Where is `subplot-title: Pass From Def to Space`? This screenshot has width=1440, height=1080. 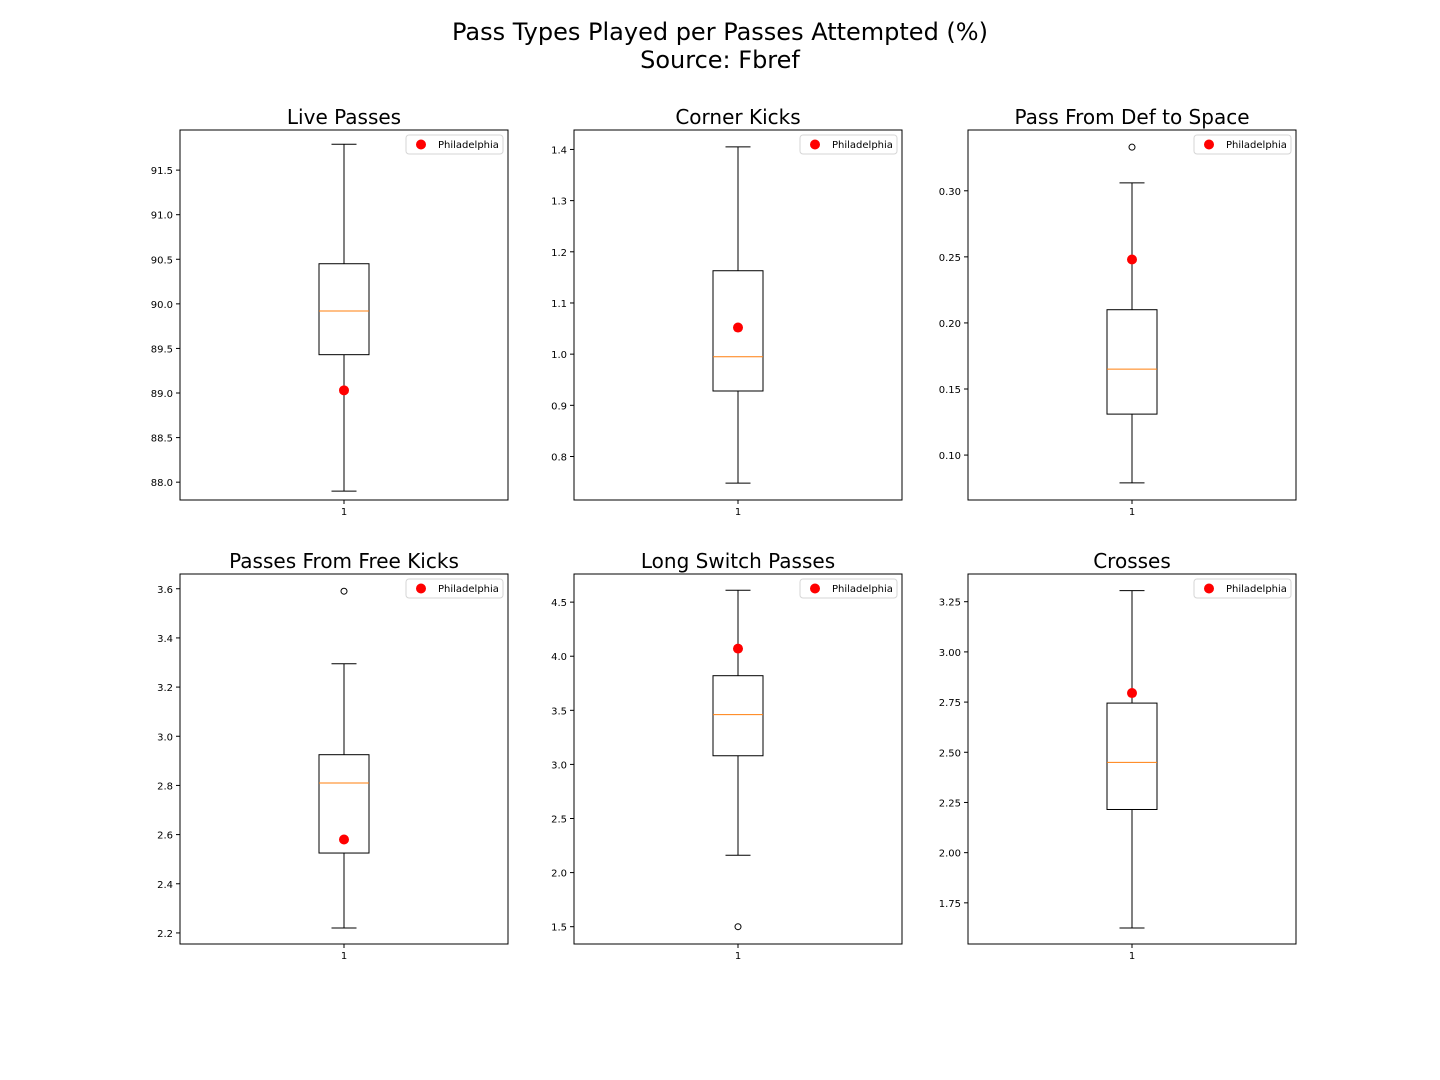 subplot-title: Pass From Def to Space is located at coordinates (1131, 117).